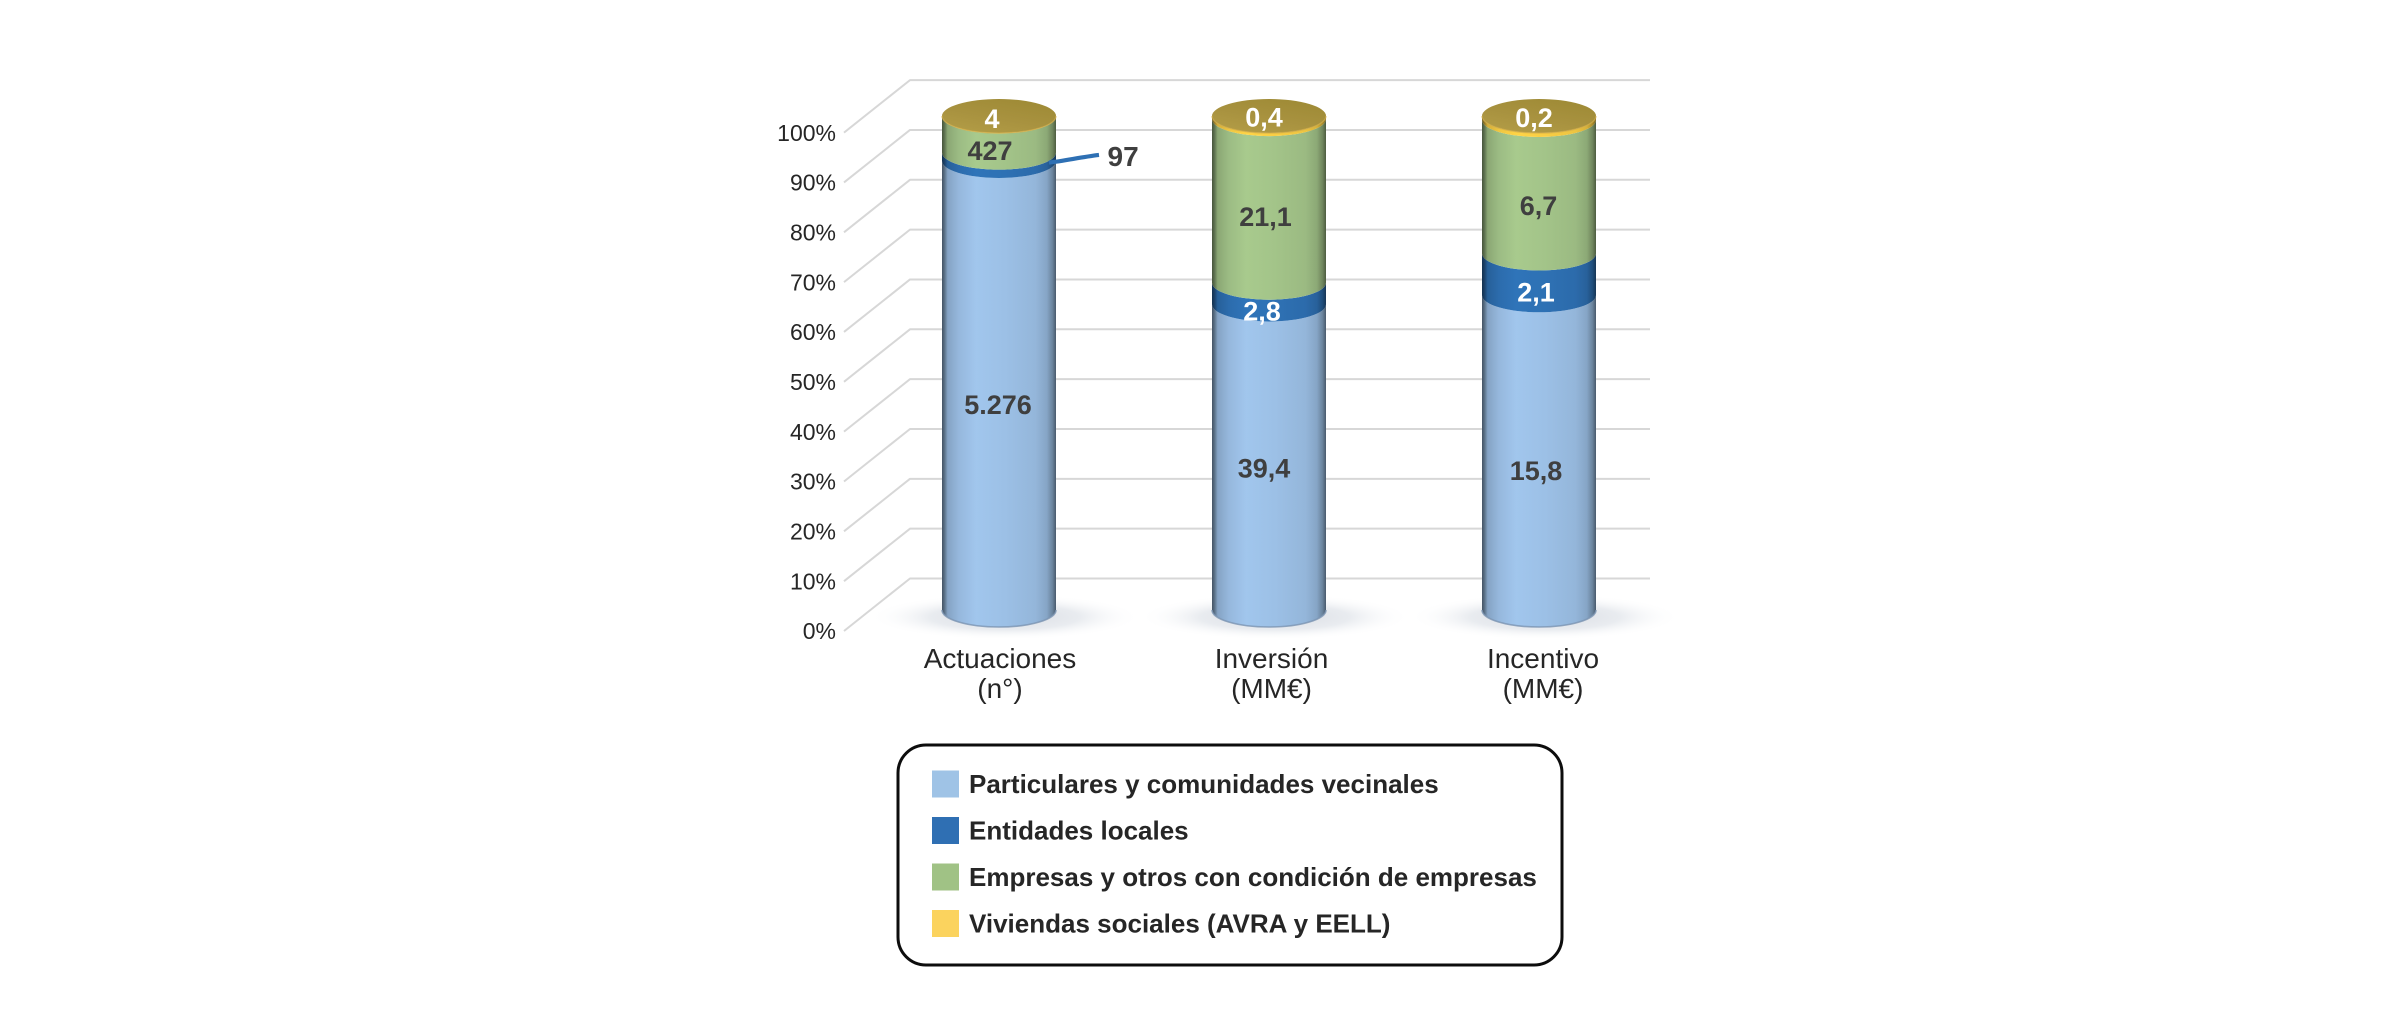 This screenshot has height=1031, width=2381. What do you see at coordinates (806, 133) in the screenshot?
I see `svg-text: 100%` at bounding box center [806, 133].